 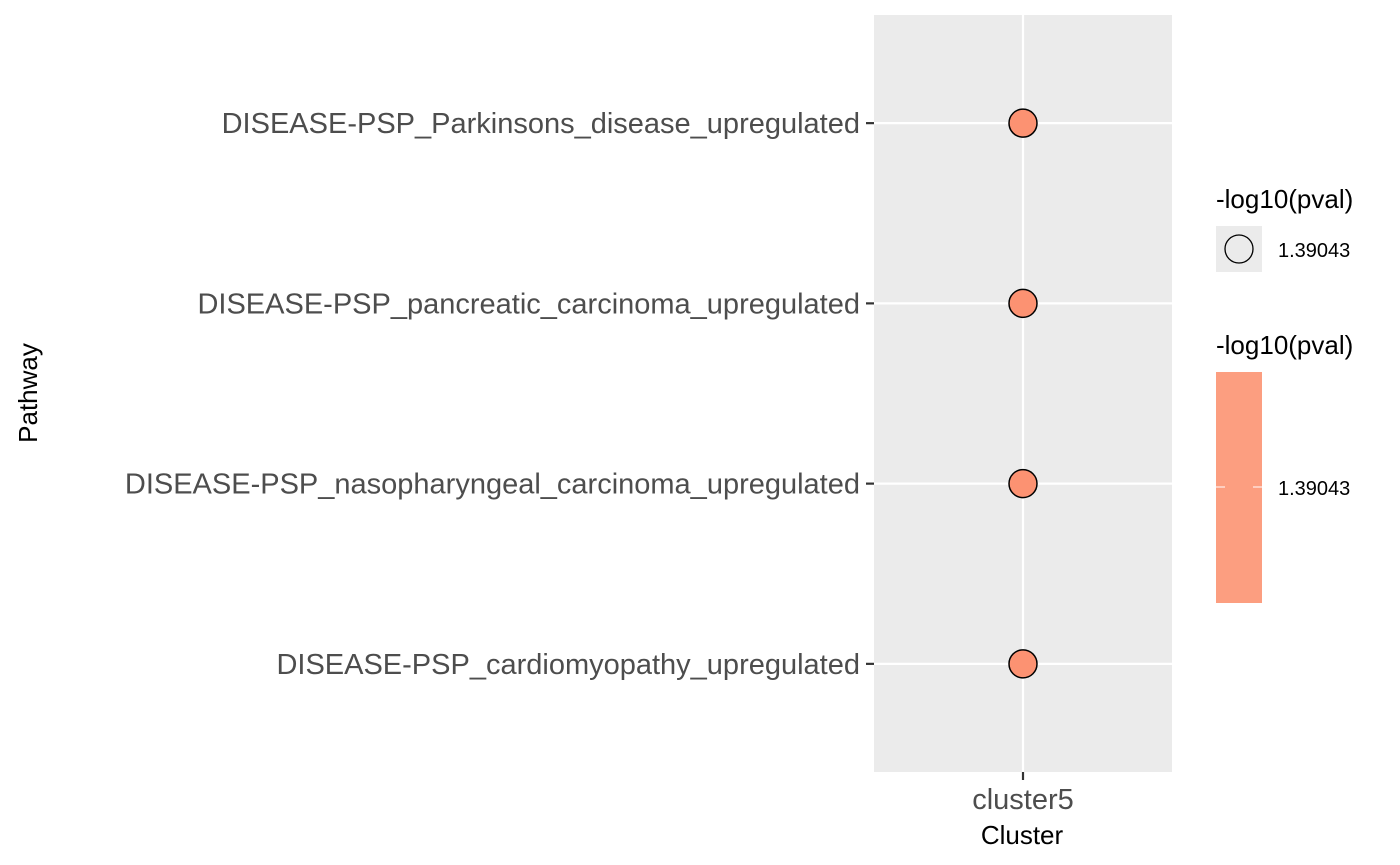 What do you see at coordinates (1023, 800) in the screenshot?
I see `x-tick-label: cluster5` at bounding box center [1023, 800].